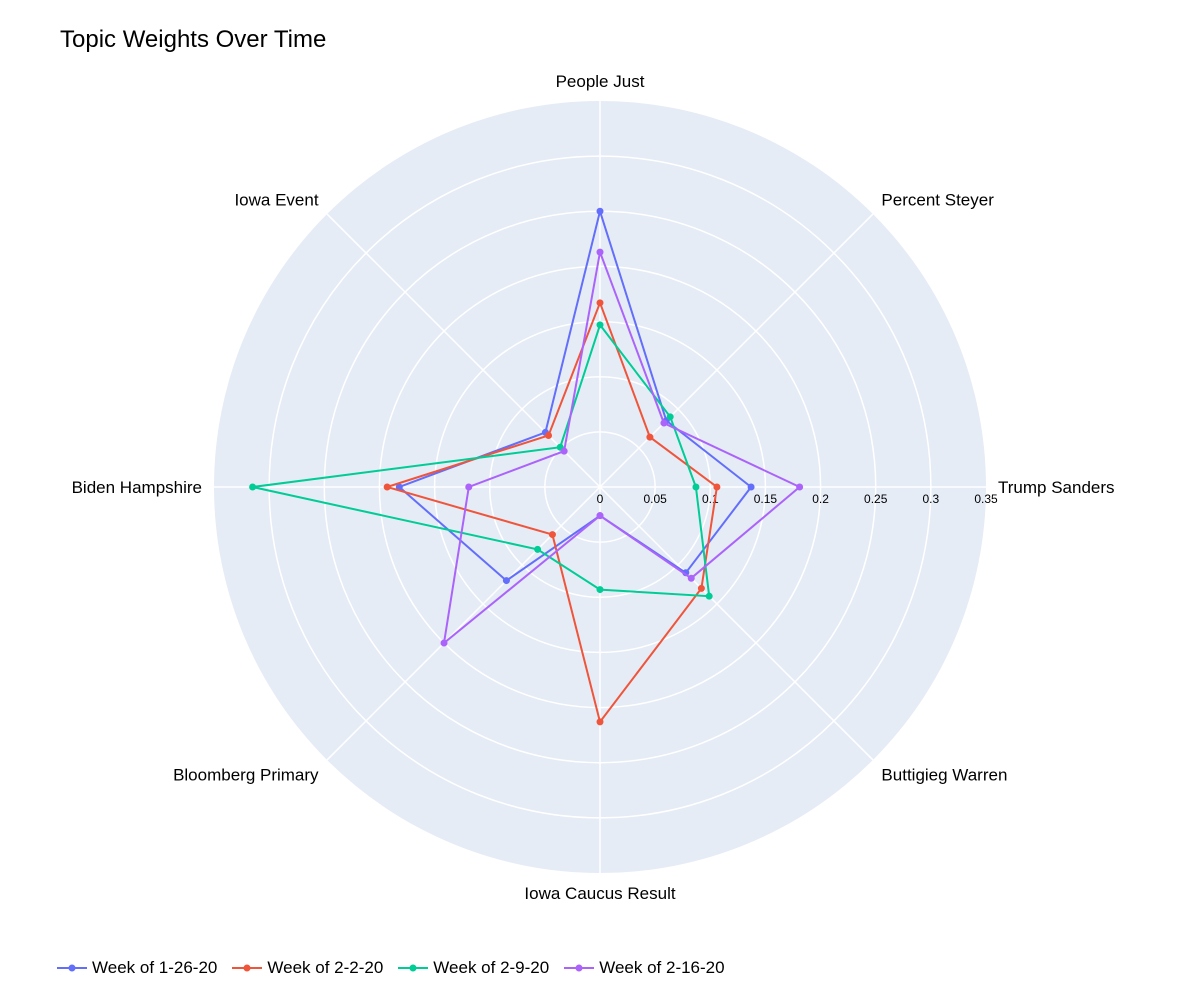  I want to click on legend-item: Week of 2-9-20, so click(473, 968).